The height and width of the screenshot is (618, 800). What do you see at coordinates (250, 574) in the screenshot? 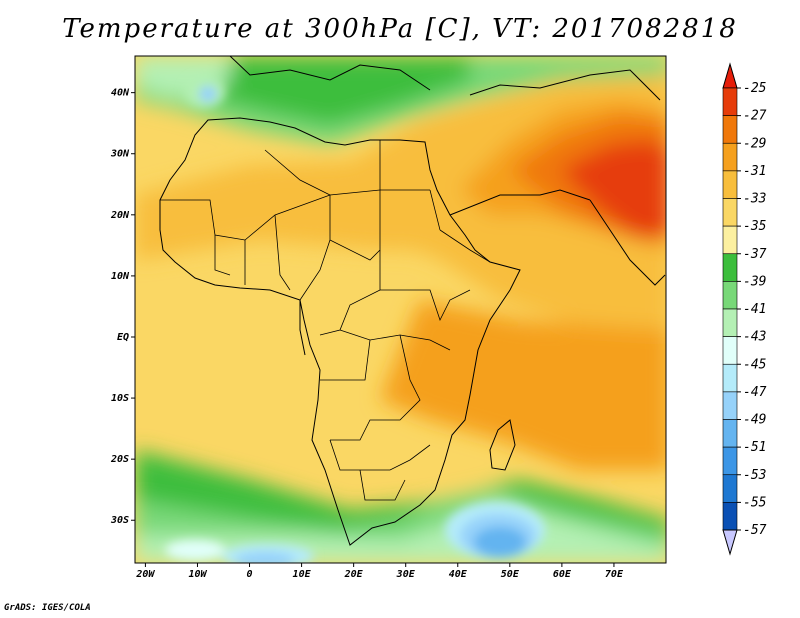
I see `lon-tick-label: 0` at bounding box center [250, 574].